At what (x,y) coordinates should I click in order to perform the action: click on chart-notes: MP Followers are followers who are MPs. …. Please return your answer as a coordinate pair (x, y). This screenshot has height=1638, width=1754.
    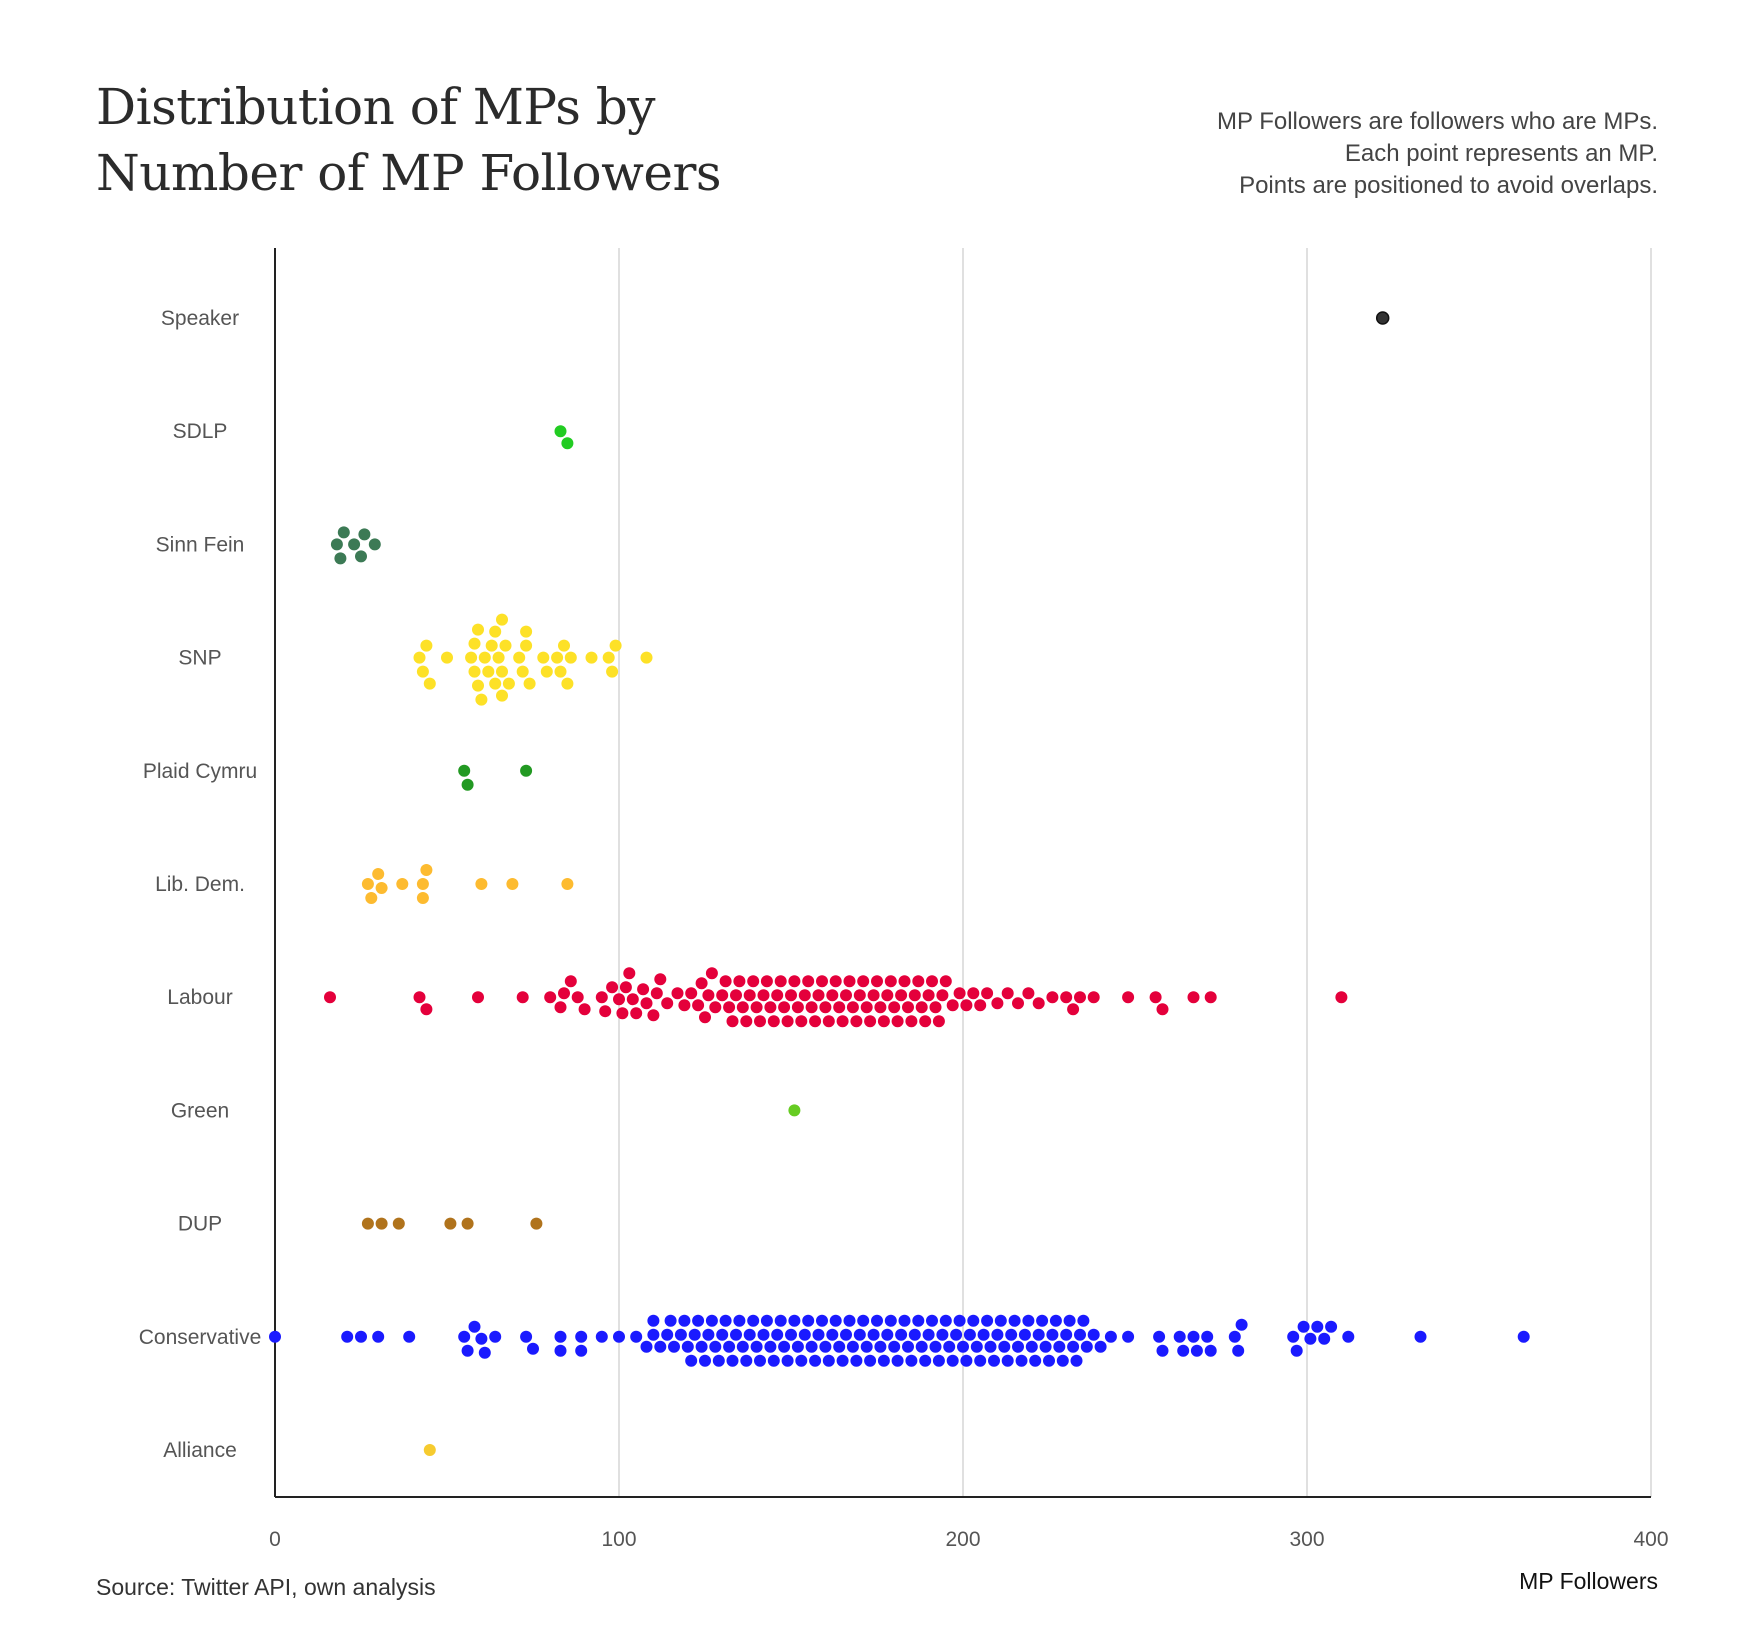
    Looking at the image, I should click on (1437, 154).